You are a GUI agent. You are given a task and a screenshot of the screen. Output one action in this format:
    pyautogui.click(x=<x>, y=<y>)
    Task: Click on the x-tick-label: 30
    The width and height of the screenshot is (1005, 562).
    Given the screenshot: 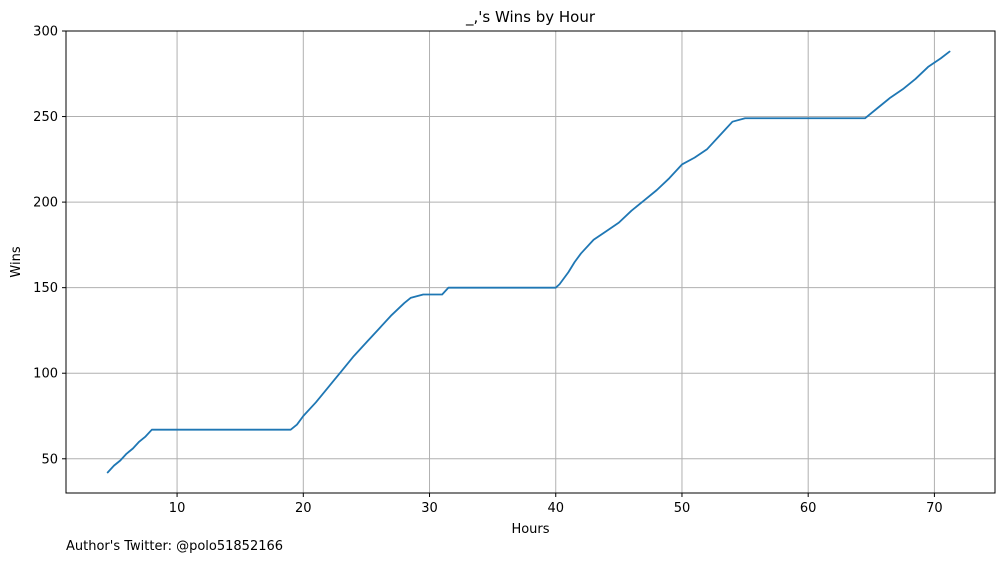 What is the action you would take?
    pyautogui.click(x=429, y=508)
    